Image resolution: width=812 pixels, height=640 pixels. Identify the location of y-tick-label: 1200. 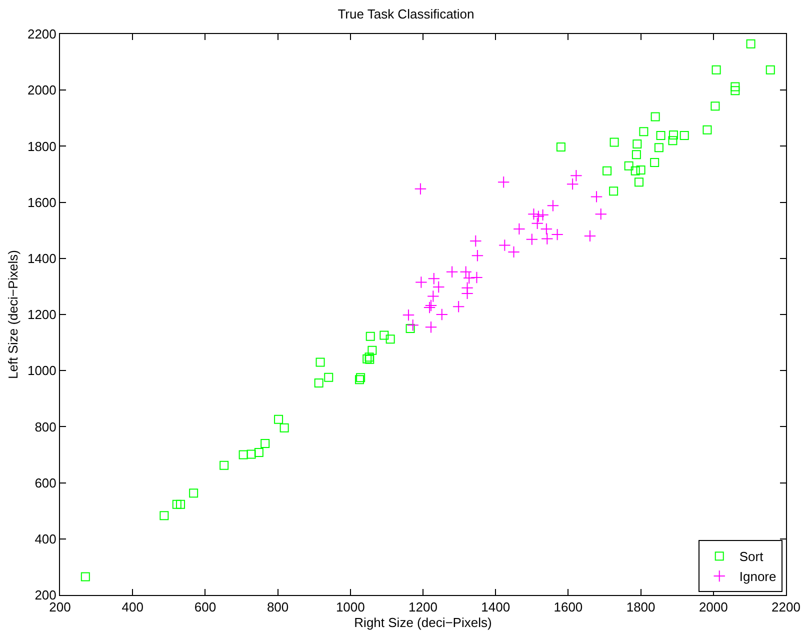
(41, 314).